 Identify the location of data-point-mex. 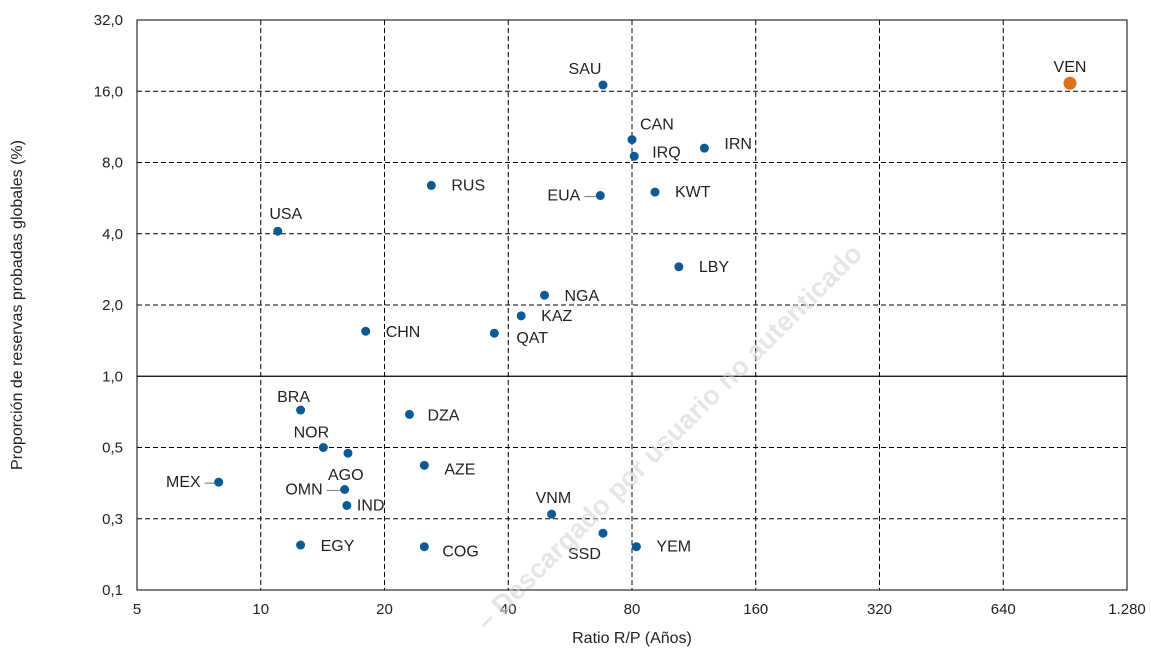
(219, 482).